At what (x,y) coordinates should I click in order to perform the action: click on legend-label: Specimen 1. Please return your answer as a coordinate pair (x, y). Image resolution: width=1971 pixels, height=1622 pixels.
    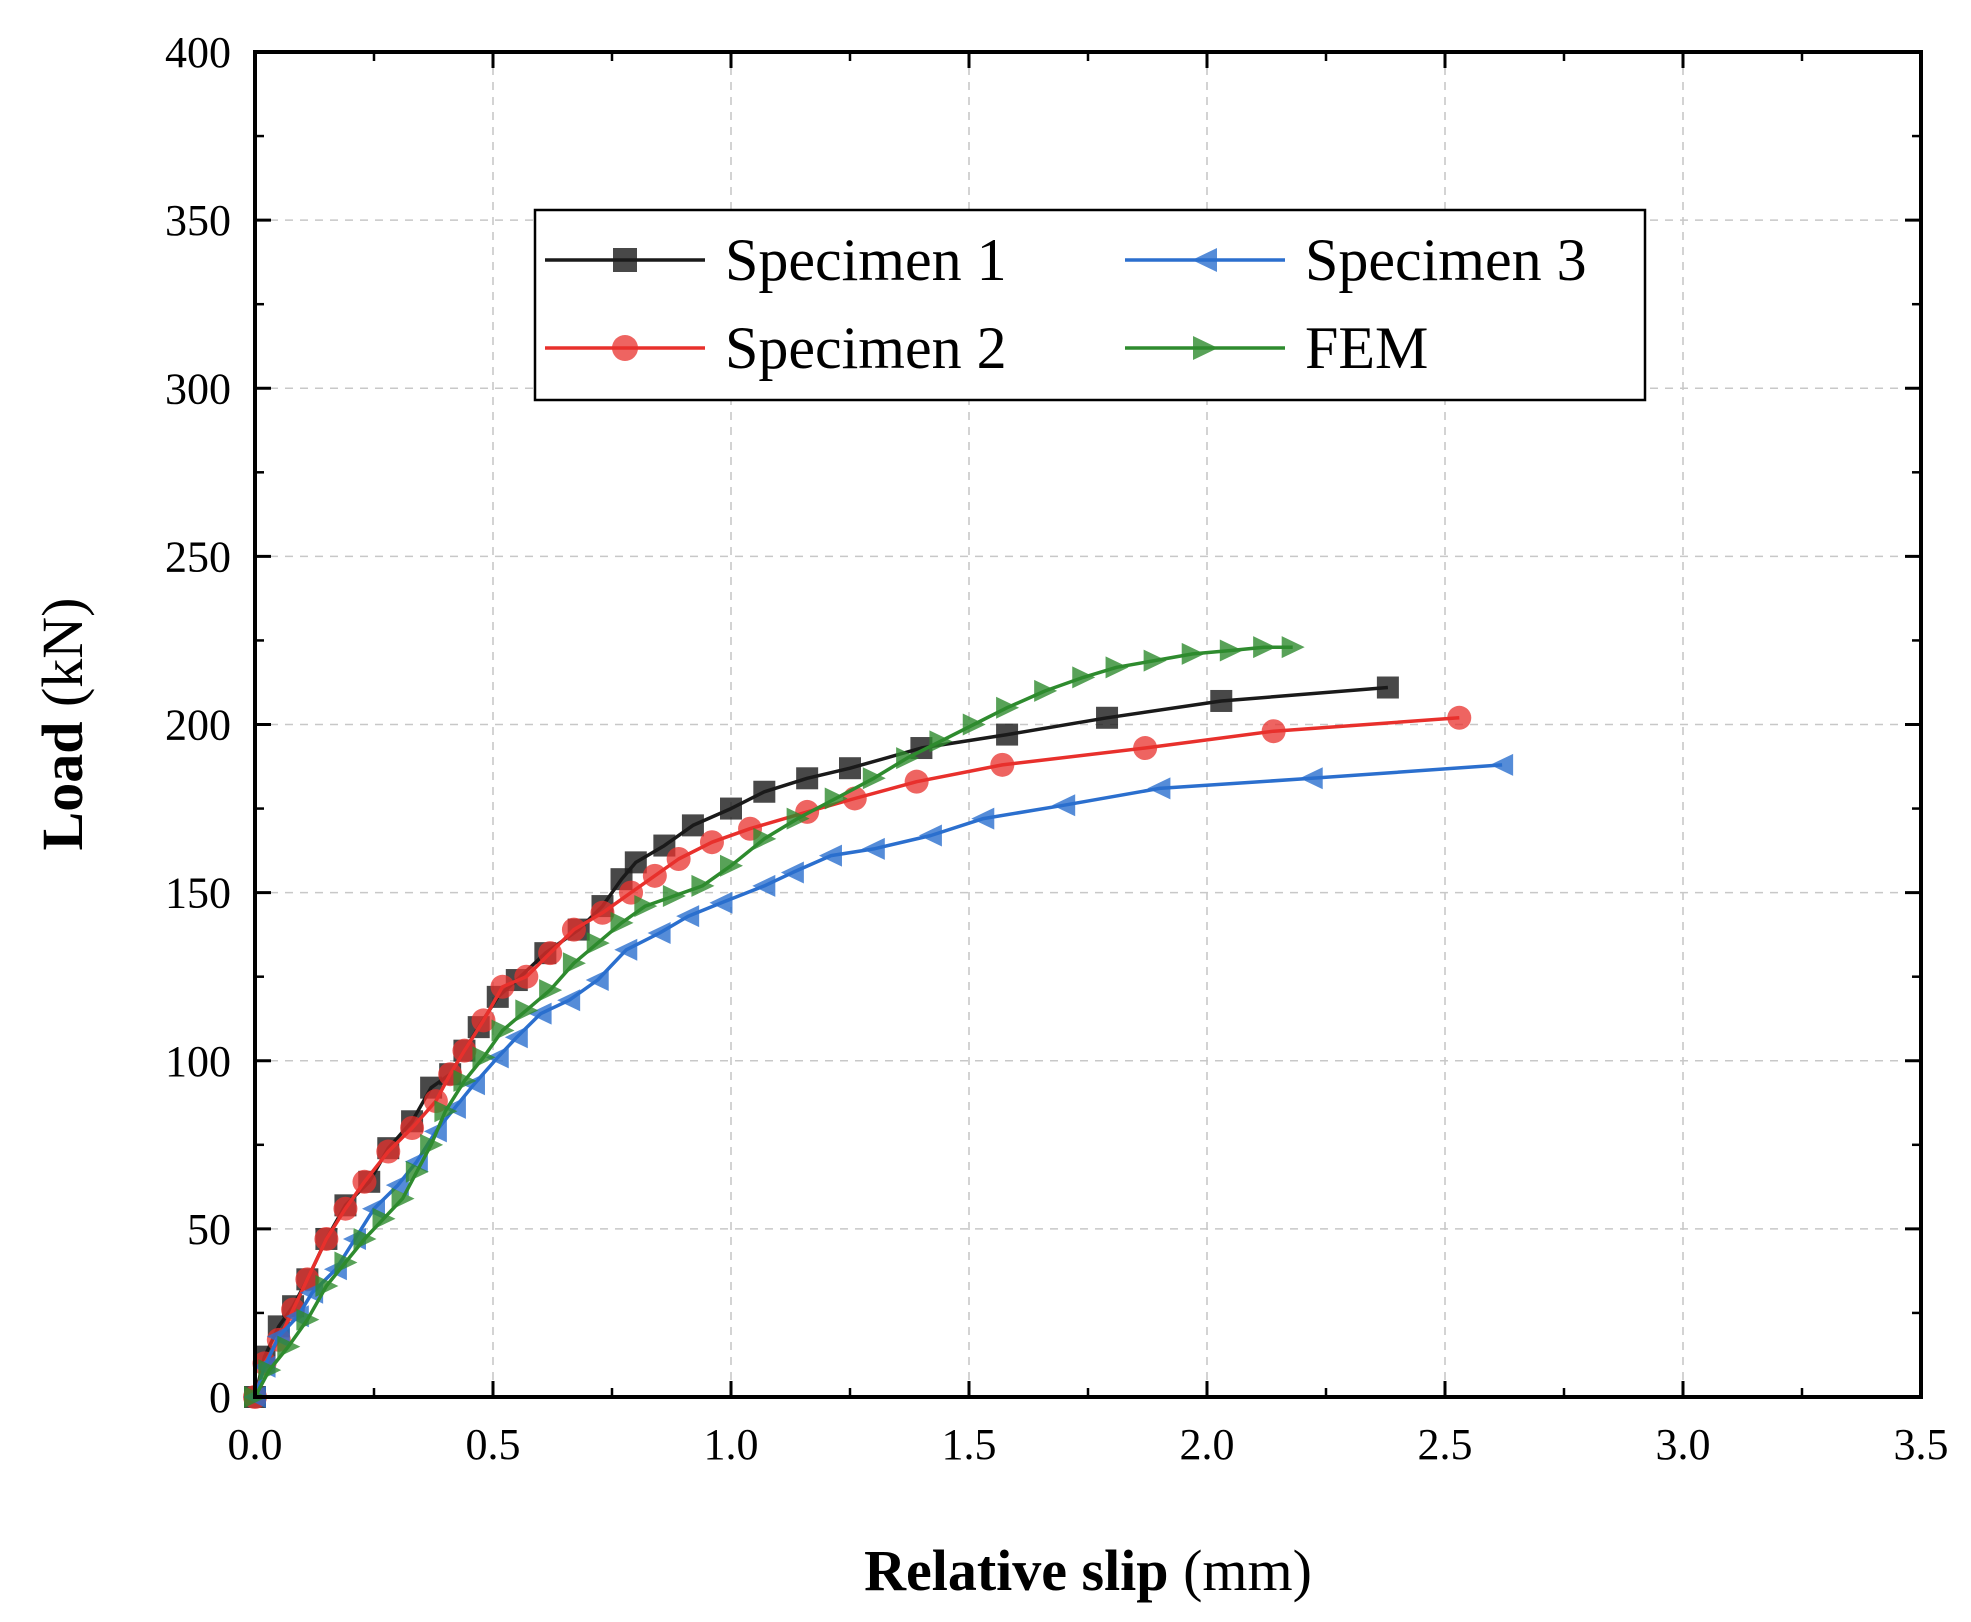
    Looking at the image, I should click on (866, 260).